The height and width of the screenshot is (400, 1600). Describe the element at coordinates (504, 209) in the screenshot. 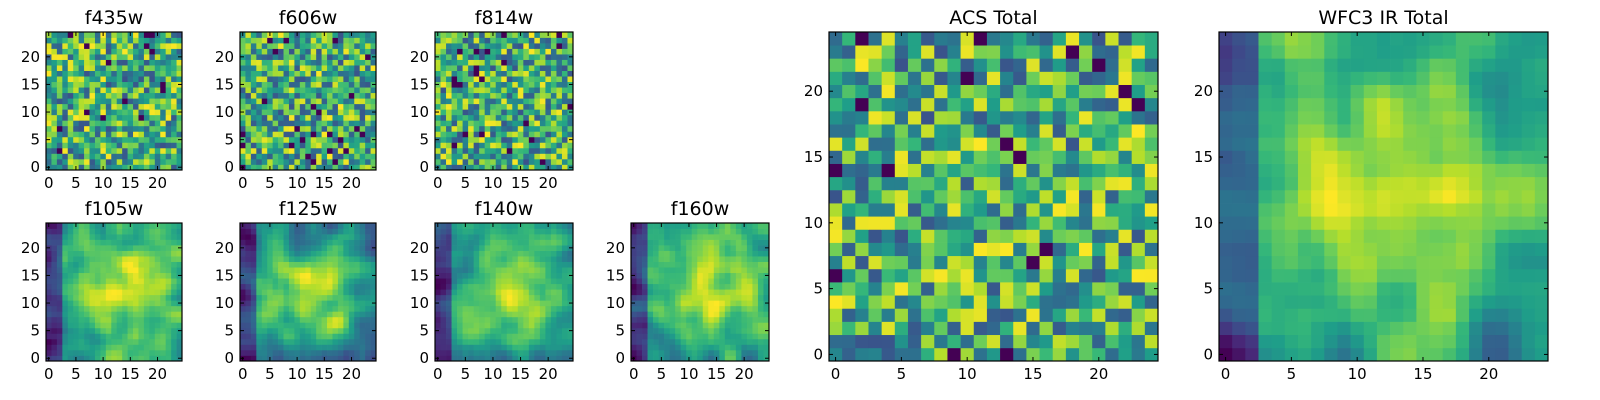

I see `panel-title: f140w` at that location.